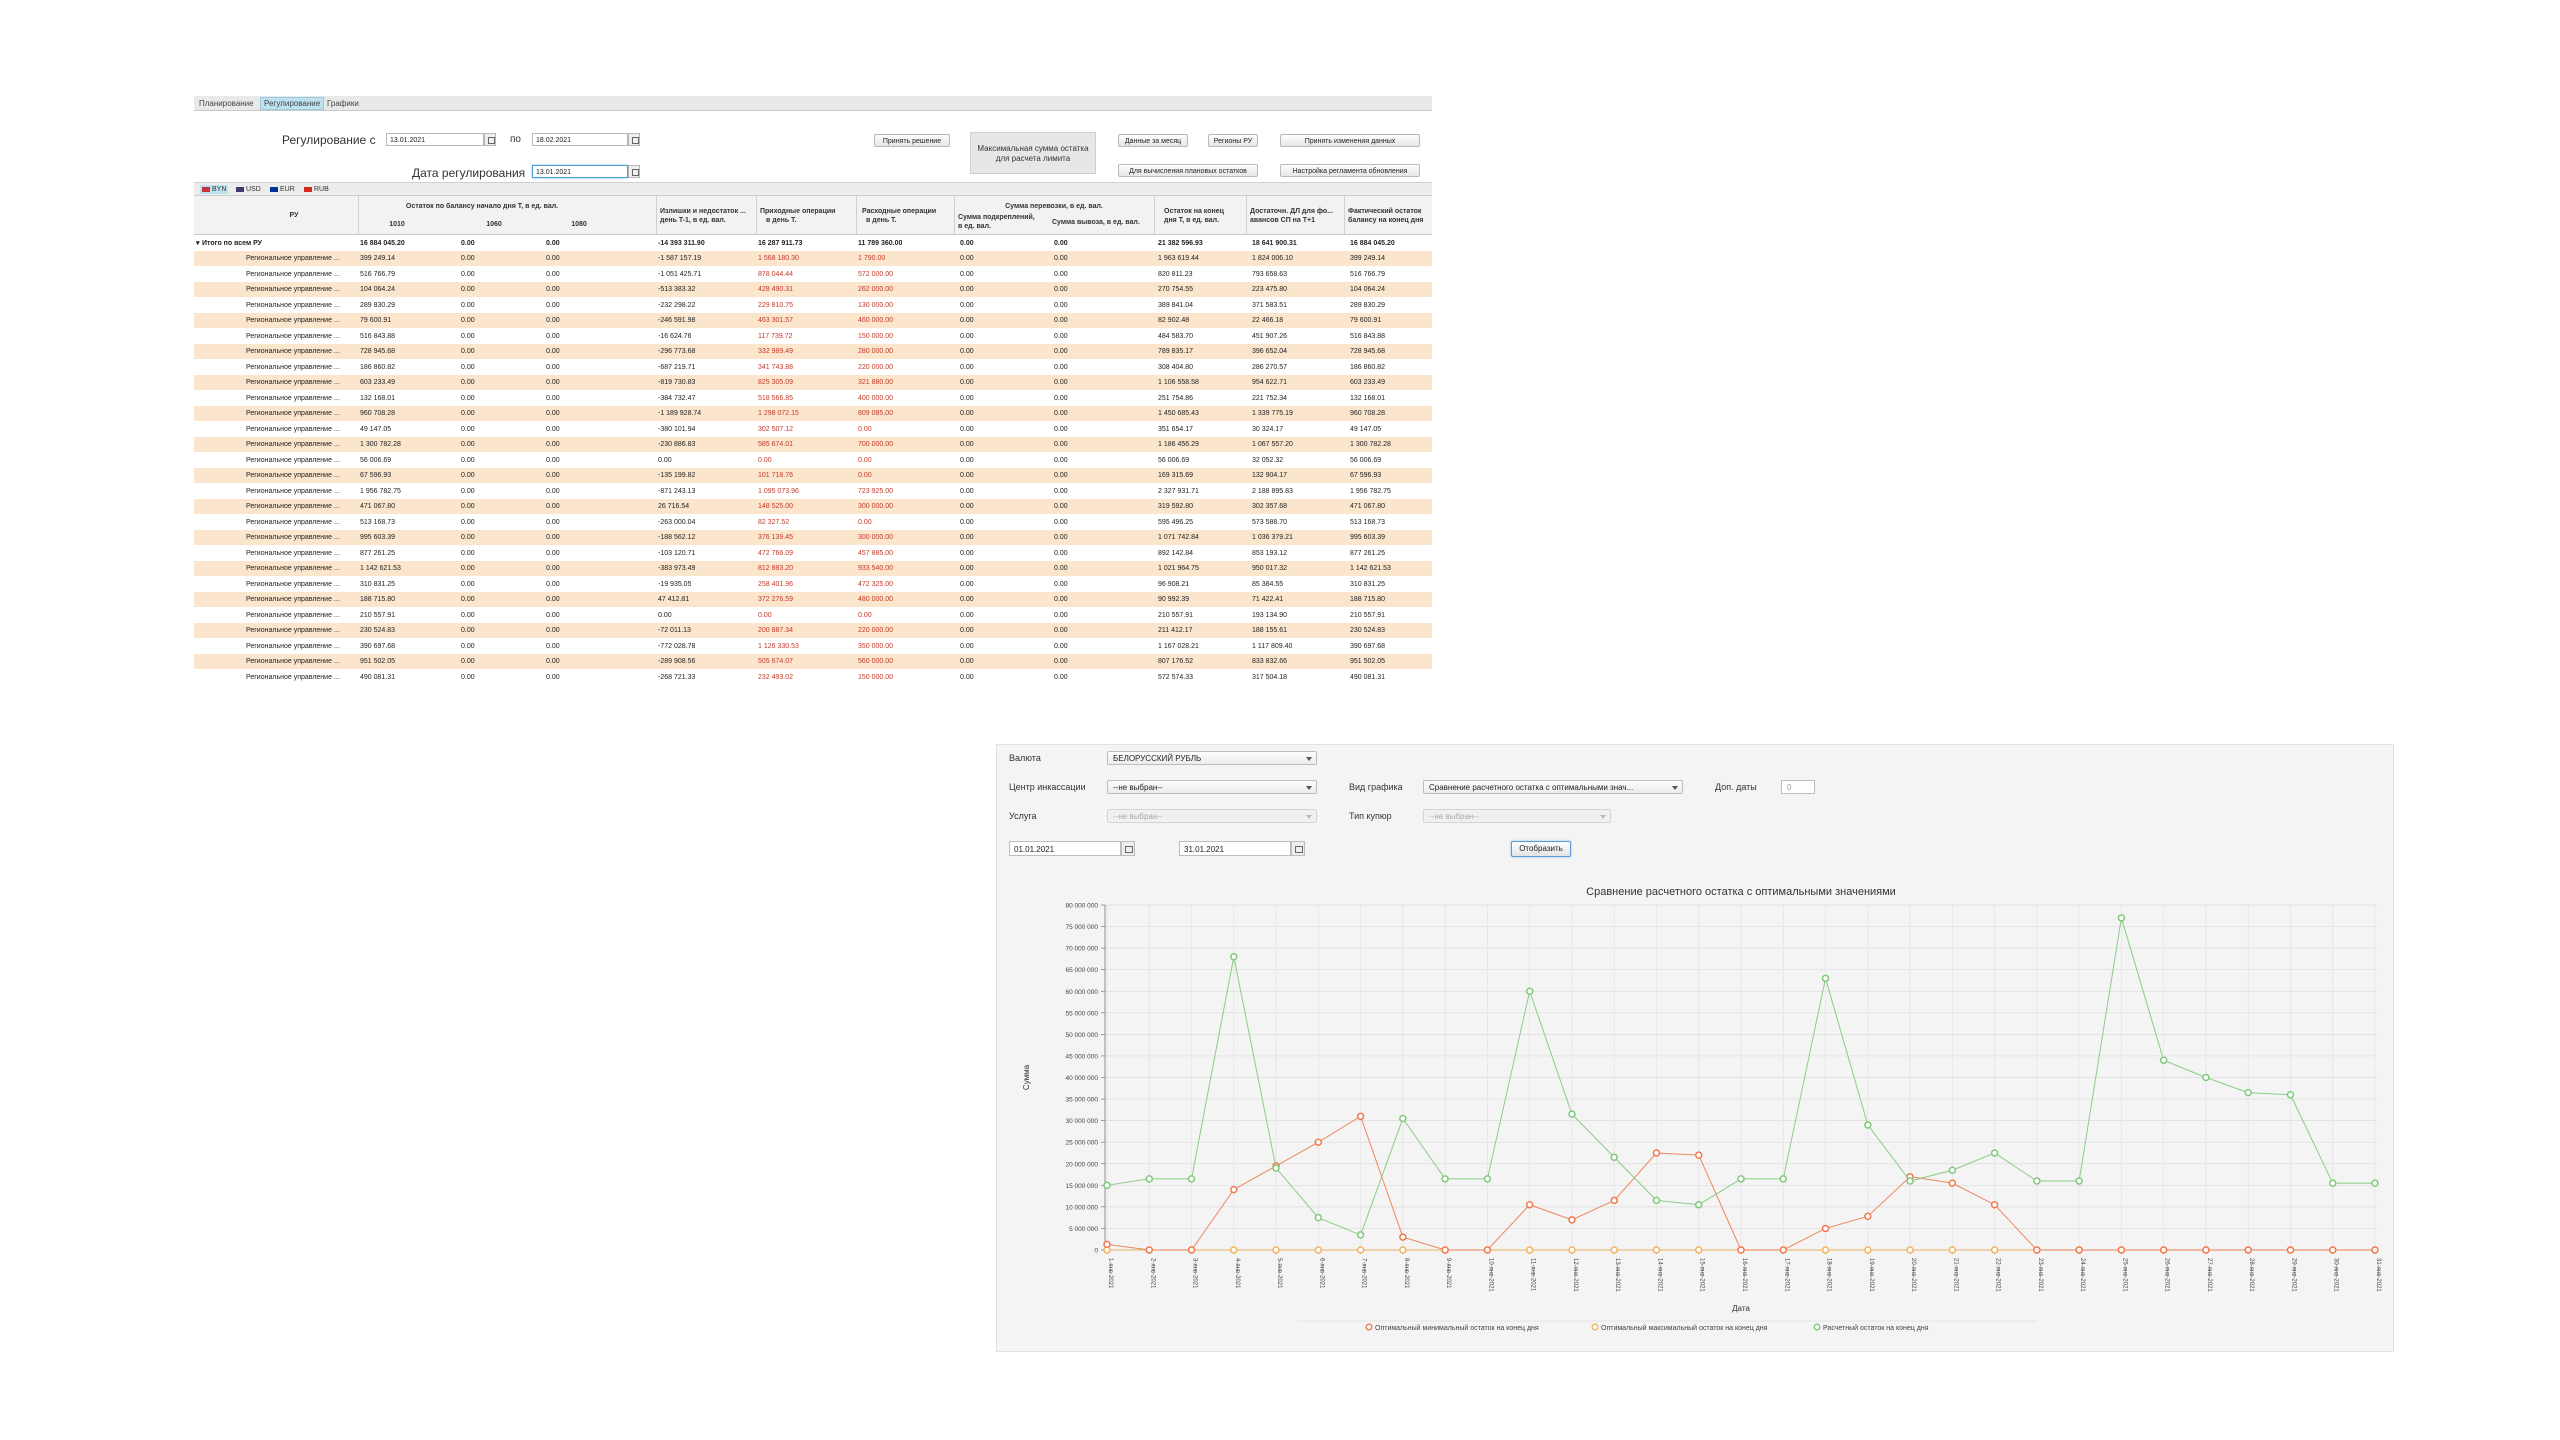 The width and height of the screenshot is (2560, 1440). Describe the element at coordinates (1178, 537) in the screenshot. I see `table-cell: 1 071 742.84` at that location.